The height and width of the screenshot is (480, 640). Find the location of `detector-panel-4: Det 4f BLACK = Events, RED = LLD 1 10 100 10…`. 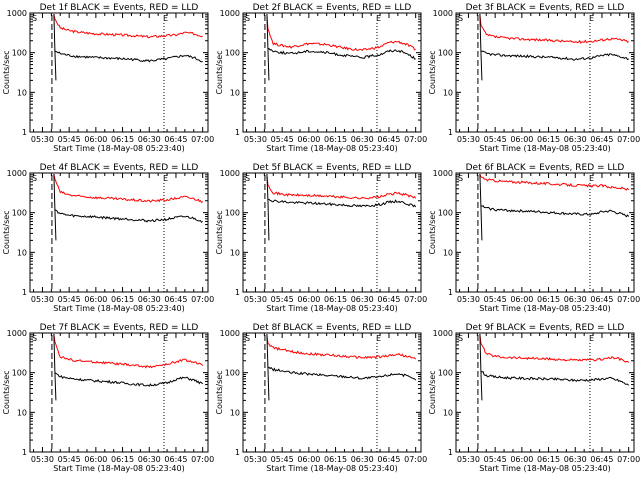

detector-panel-4: Det 4f BLACK = Events, RED = LLD 1 10 100 10… is located at coordinates (108, 238).